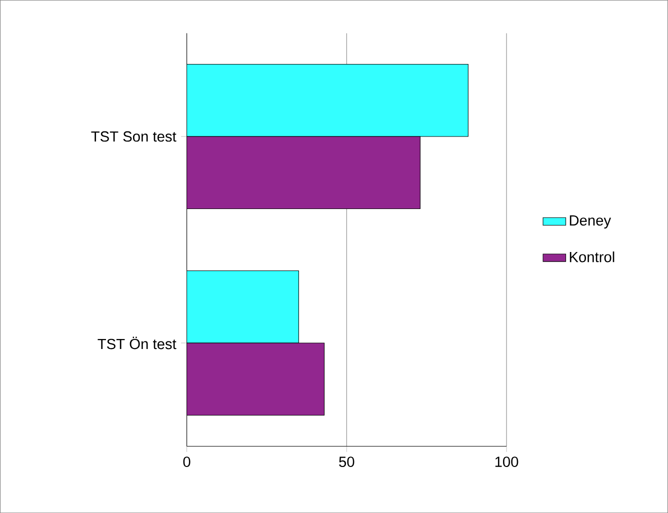  What do you see at coordinates (137, 343) in the screenshot?
I see `y-tick-label: TST Ön test` at bounding box center [137, 343].